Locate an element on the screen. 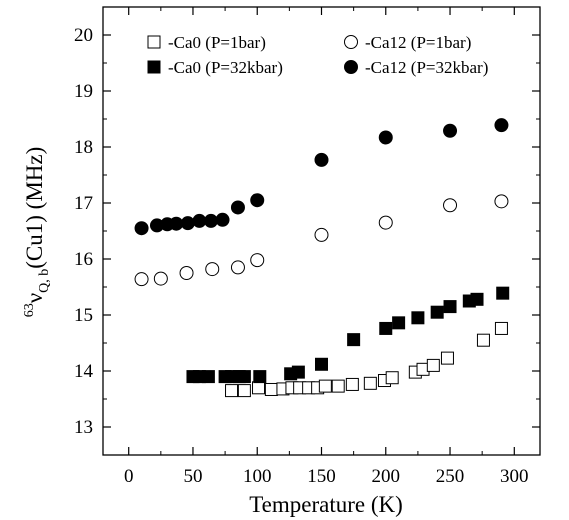 The height and width of the screenshot is (520, 569). y-axis-title-sup: 63 is located at coordinates (29, 310).